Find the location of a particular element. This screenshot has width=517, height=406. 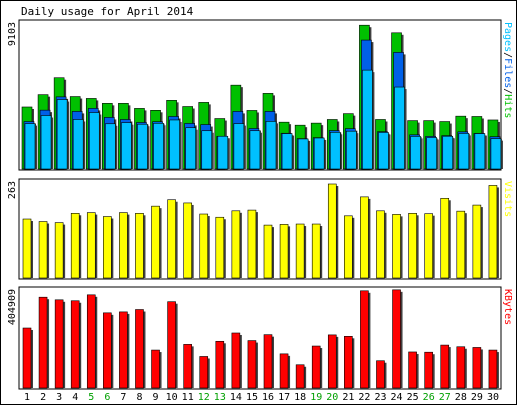

legend-part-visits-0: Visits is located at coordinates (507, 199).